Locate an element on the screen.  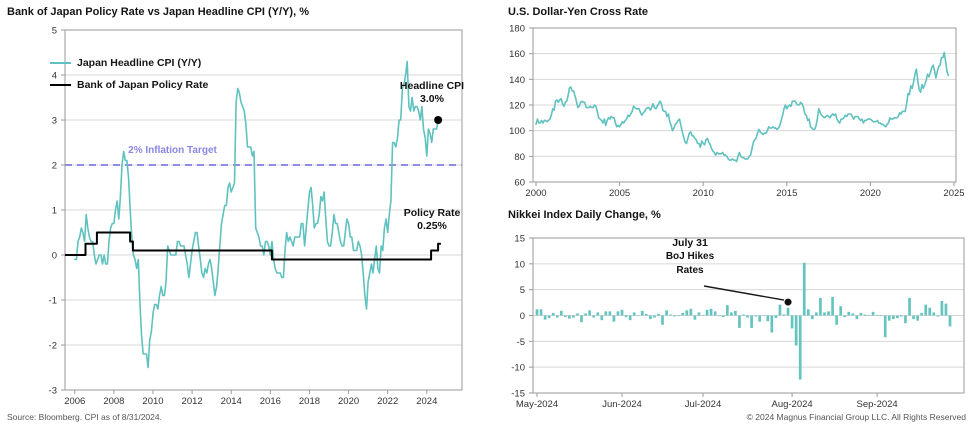
svg-text: 2 is located at coordinates (54, 166).